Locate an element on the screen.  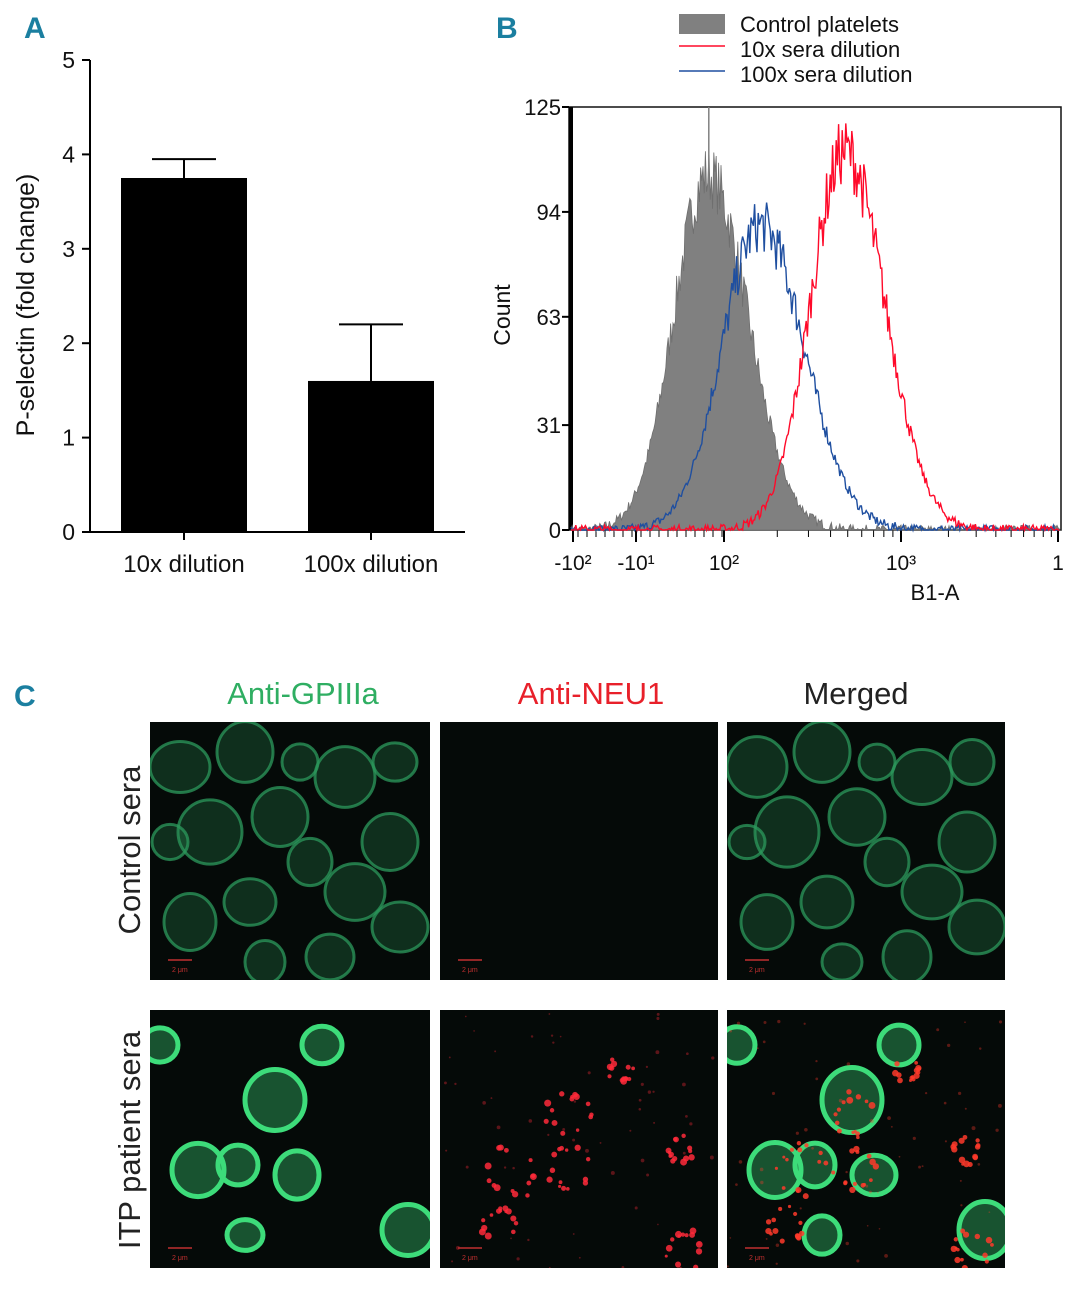
count-axis-label: Count is located at coordinates (502, 315).